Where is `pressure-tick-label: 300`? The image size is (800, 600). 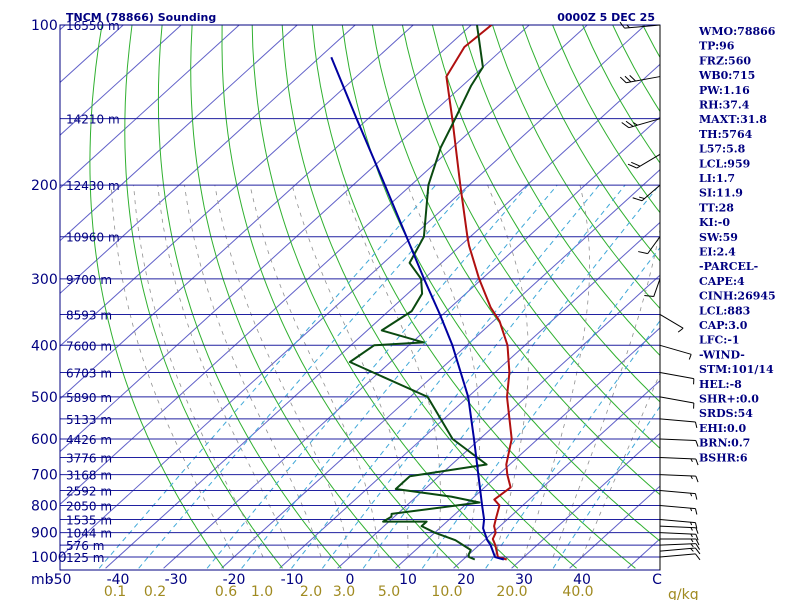
pressure-tick-label: 300 is located at coordinates (44, 280).